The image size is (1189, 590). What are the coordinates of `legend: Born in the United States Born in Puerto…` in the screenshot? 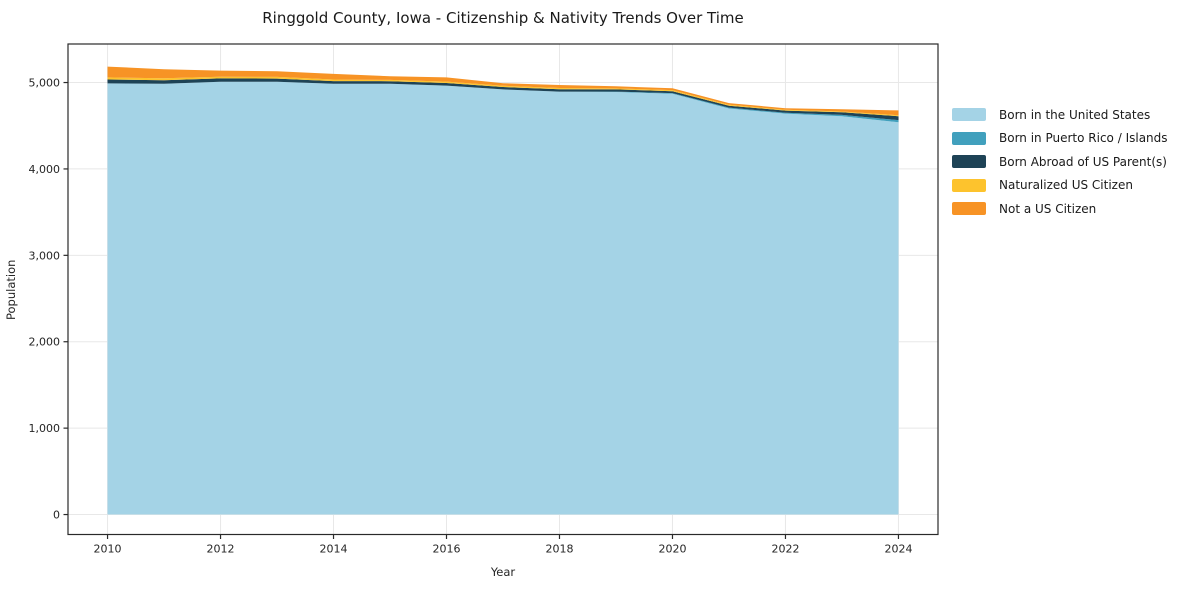 It's located at (1060, 162).